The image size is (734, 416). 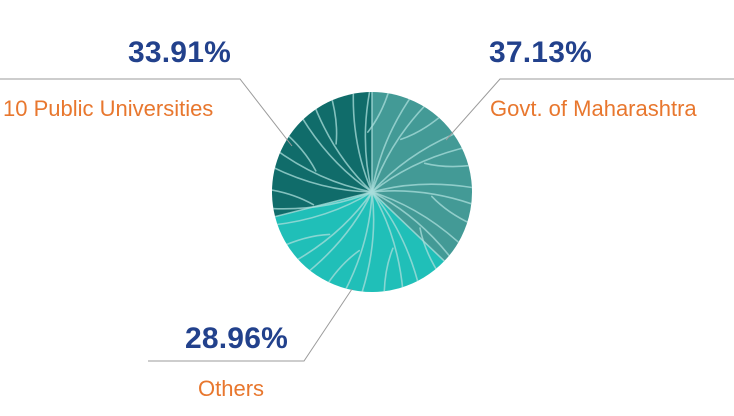 What do you see at coordinates (231, 388) in the screenshot?
I see `data-label-category: Others` at bounding box center [231, 388].